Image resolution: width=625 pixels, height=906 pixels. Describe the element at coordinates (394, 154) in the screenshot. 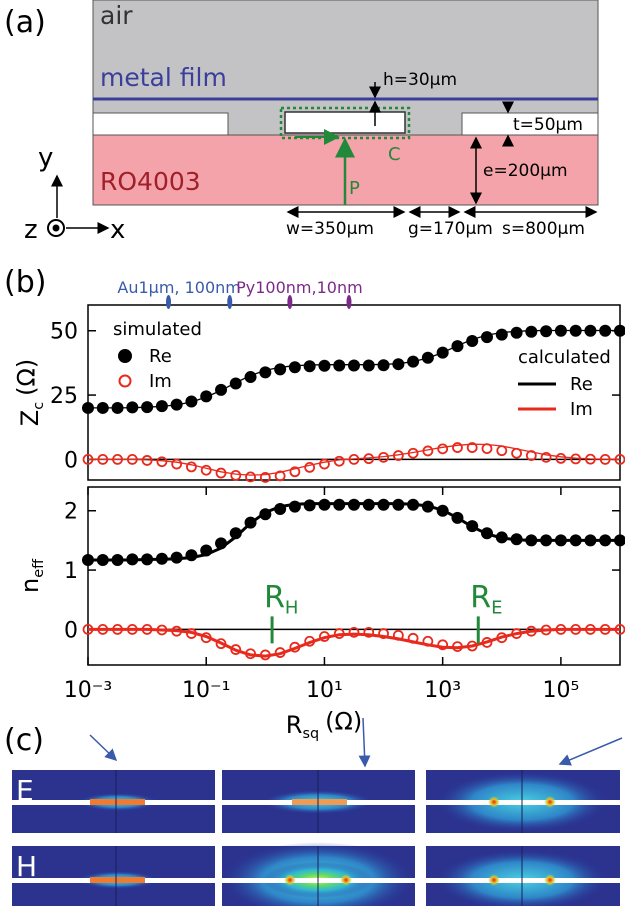

I see `contour-label: C` at that location.